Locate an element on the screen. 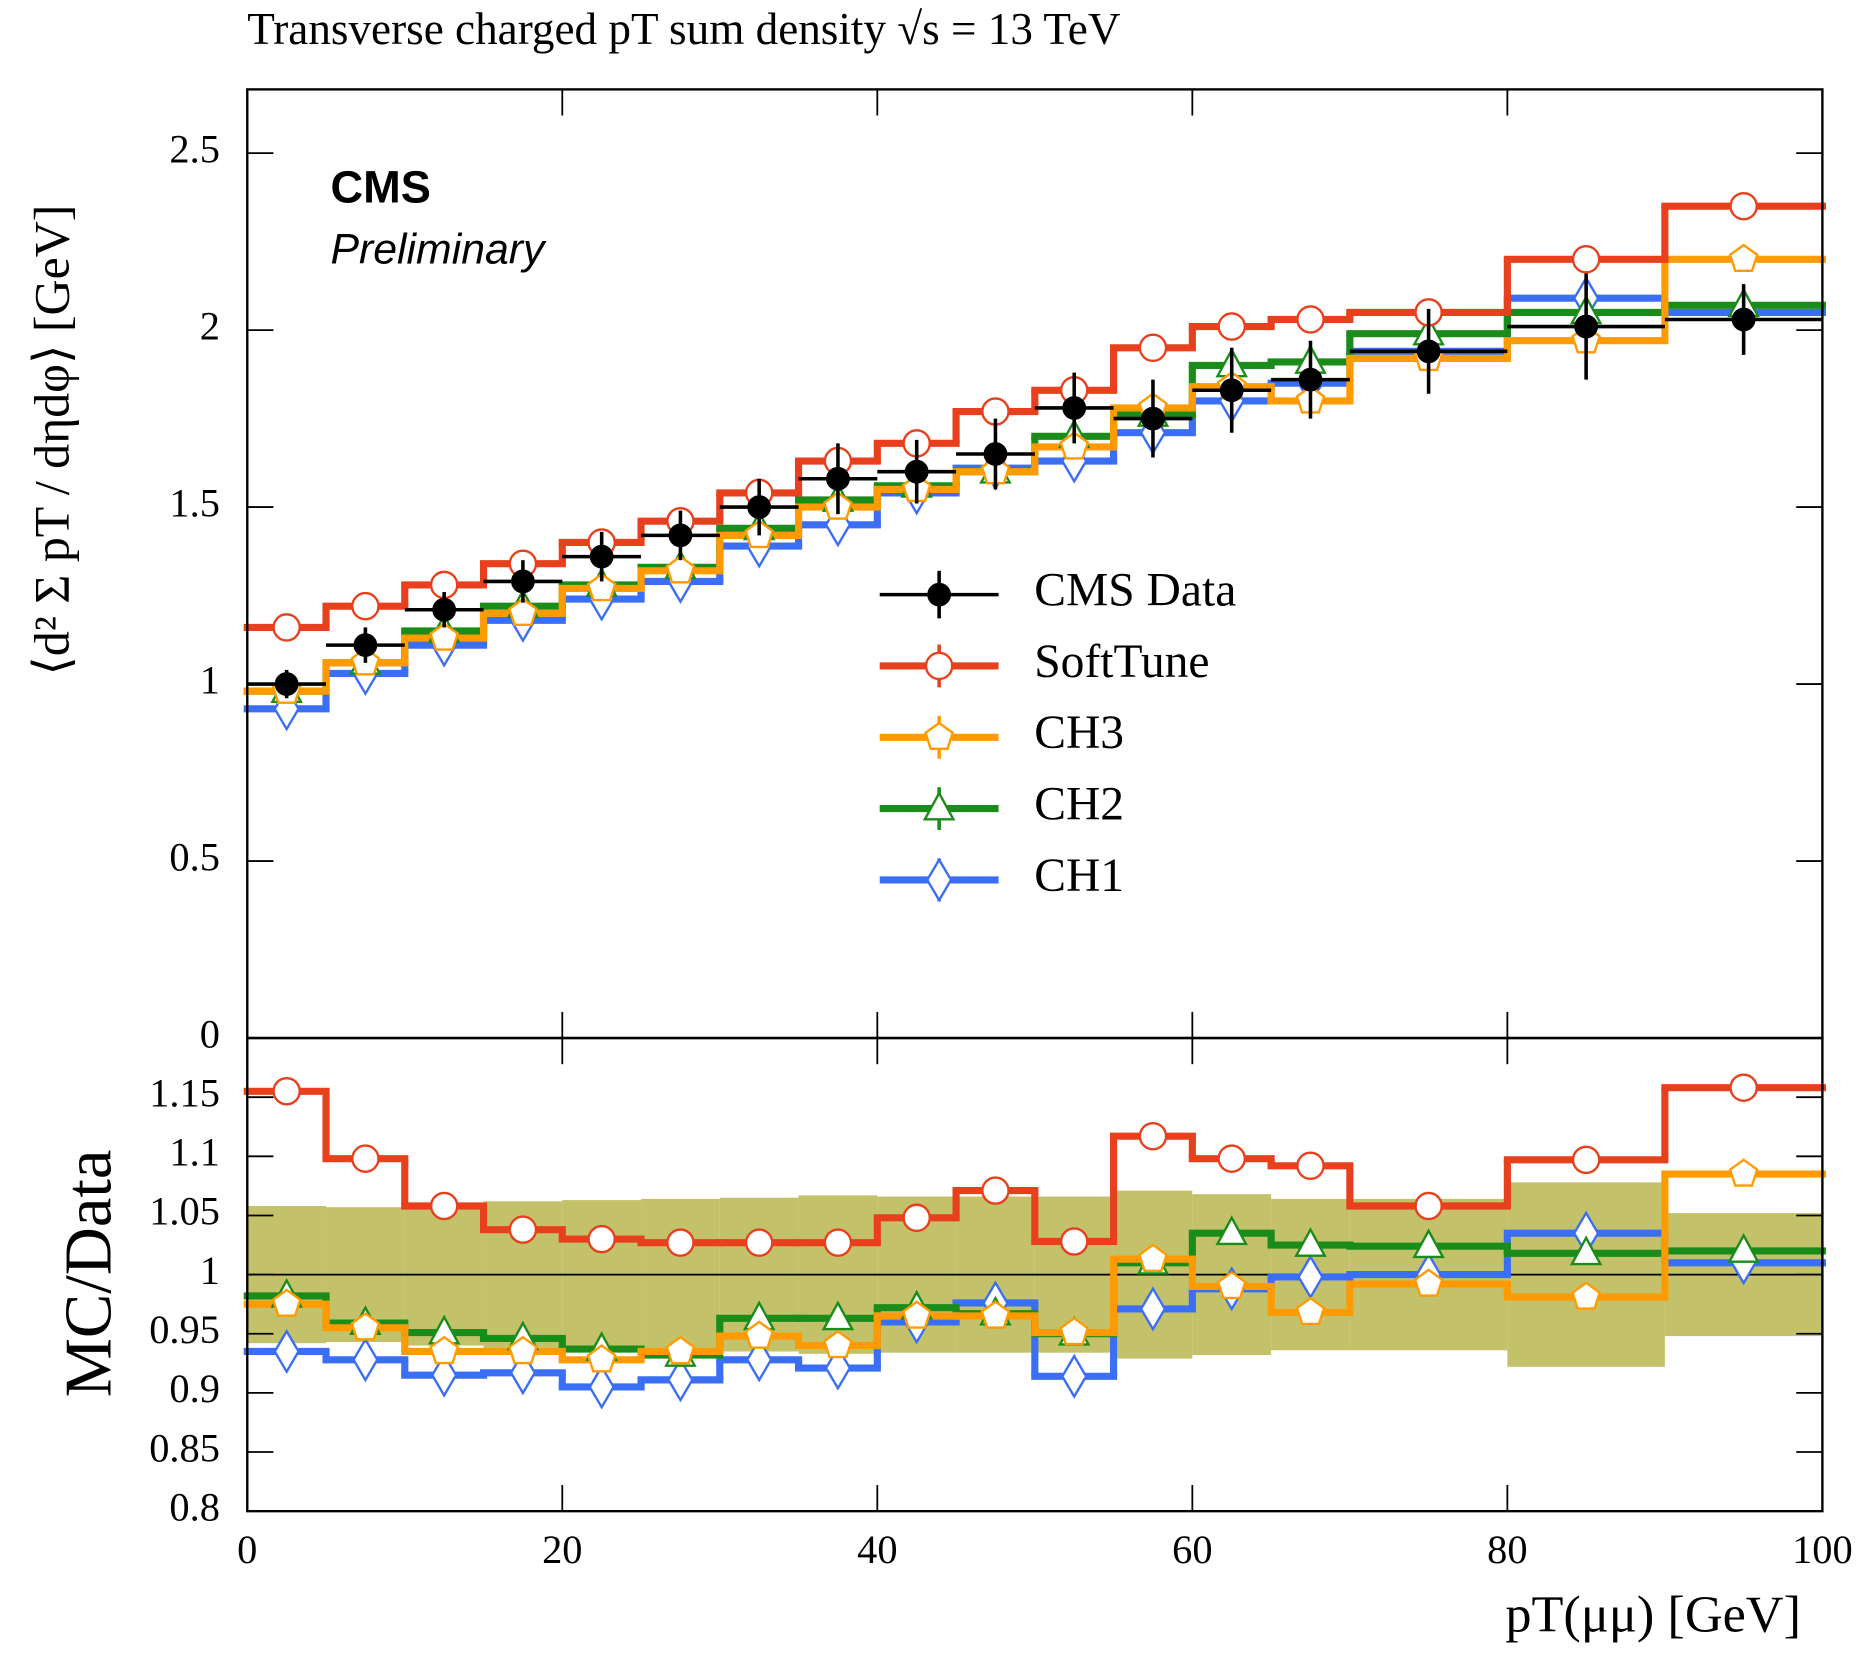  y-tick-label: 0.9 is located at coordinates (194, 1388).